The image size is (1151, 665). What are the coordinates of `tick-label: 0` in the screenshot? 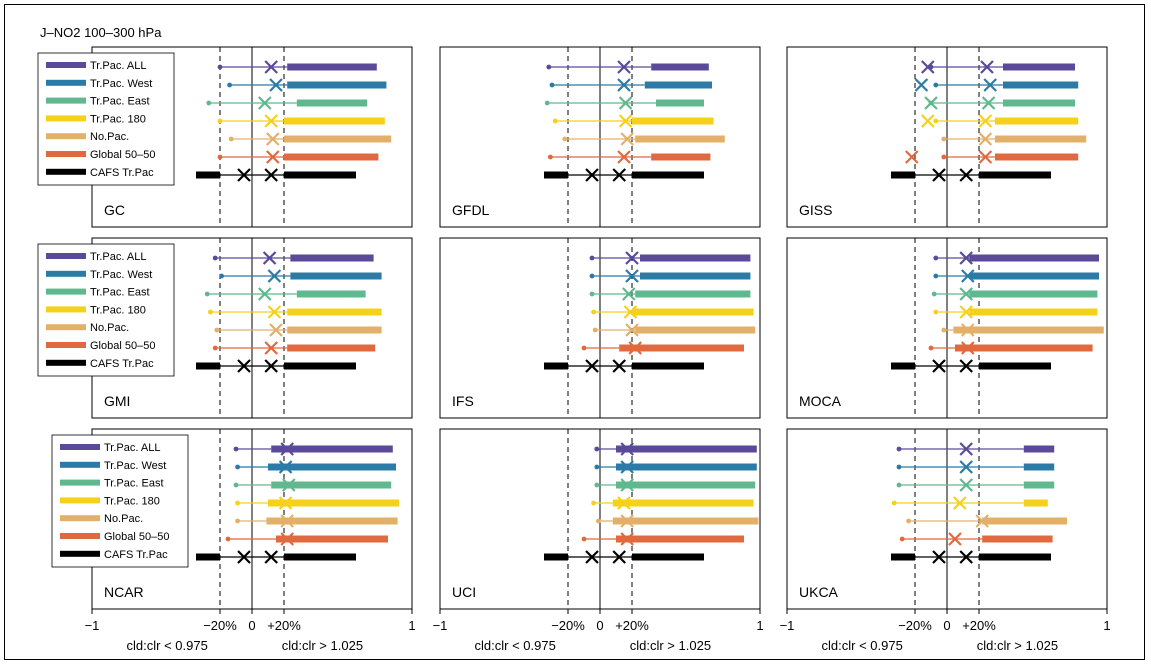 It's located at (599, 625).